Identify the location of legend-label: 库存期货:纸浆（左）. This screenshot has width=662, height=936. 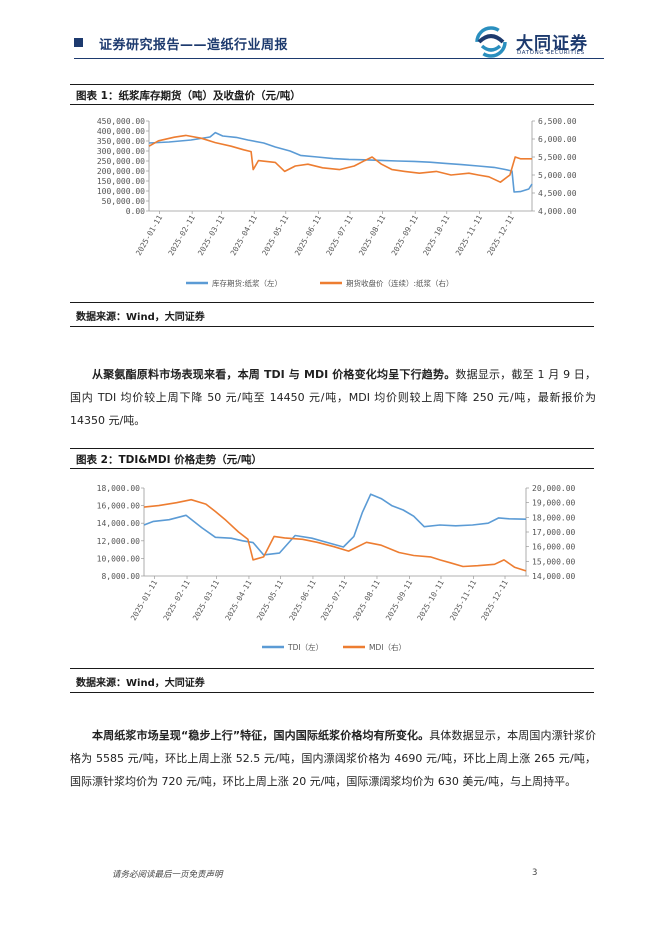
(247, 283).